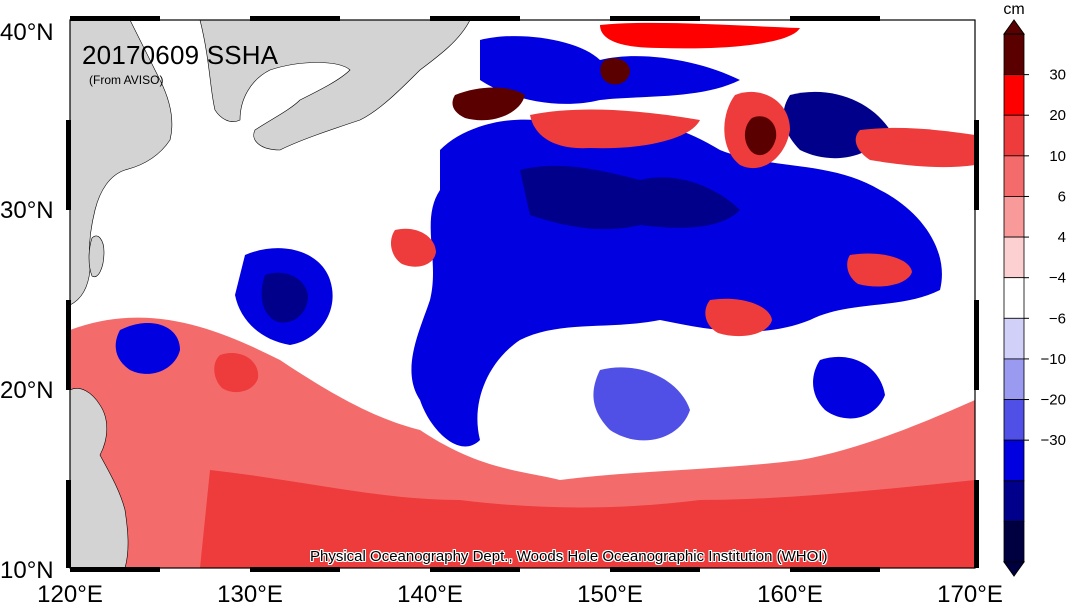 The width and height of the screenshot is (1072, 606). Describe the element at coordinates (615, 129) in the screenshot. I see `anomaly-positive-kuroshio` at that location.